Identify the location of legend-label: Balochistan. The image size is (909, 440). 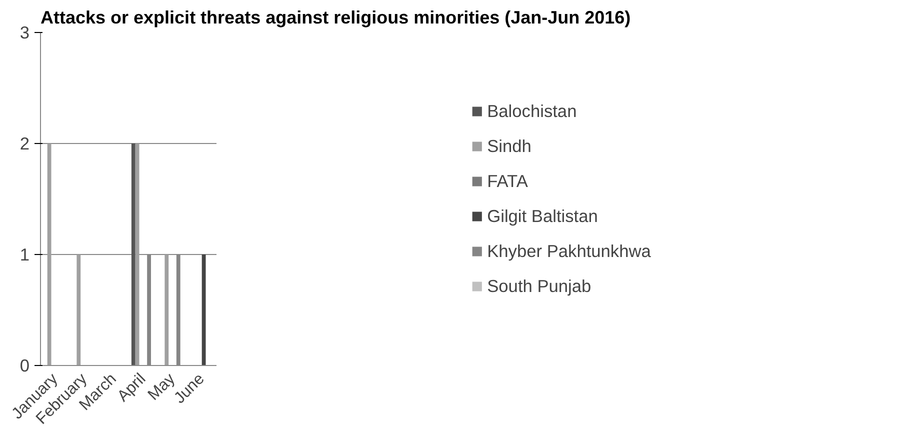
(532, 111).